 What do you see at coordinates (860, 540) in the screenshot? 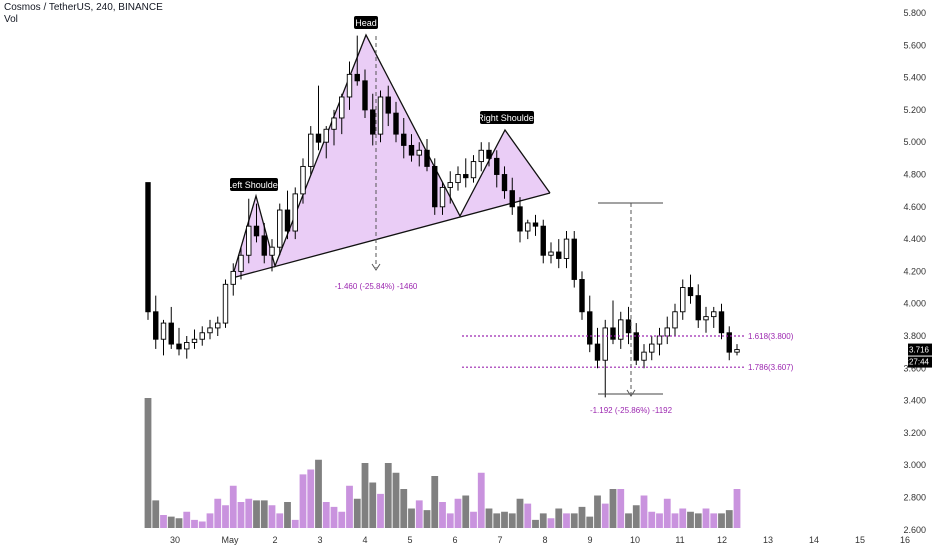
I see `time-tick-label: 15` at bounding box center [860, 540].